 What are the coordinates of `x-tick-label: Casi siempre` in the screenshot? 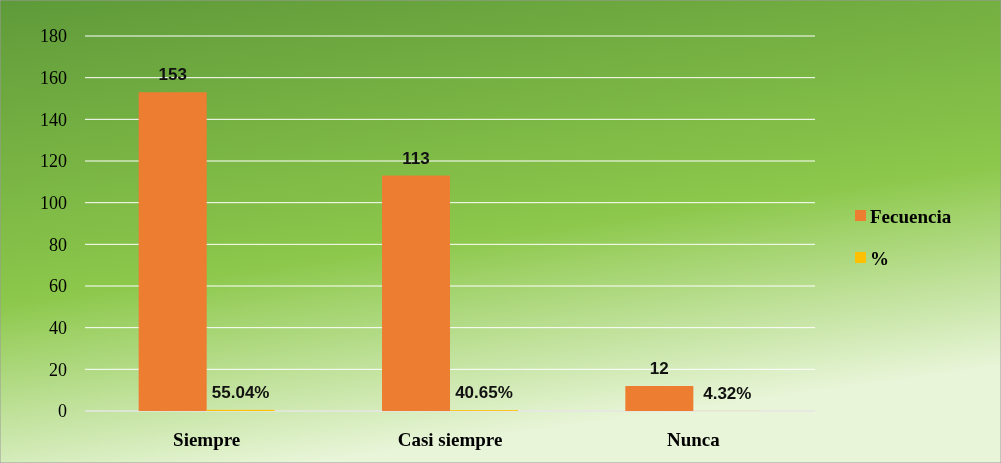 It's located at (450, 439).